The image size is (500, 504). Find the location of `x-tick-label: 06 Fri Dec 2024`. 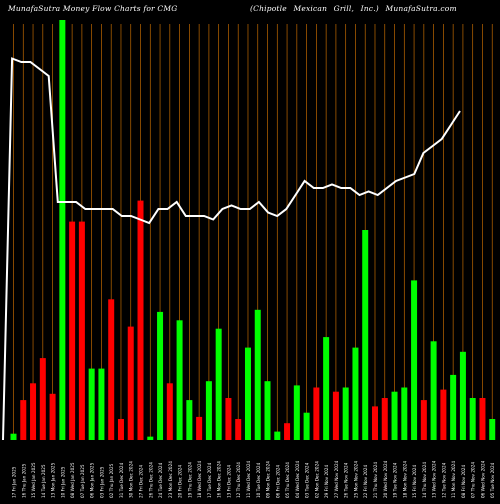

x-tick-label: 06 Fri Dec 2024 is located at coordinates (277, 481).